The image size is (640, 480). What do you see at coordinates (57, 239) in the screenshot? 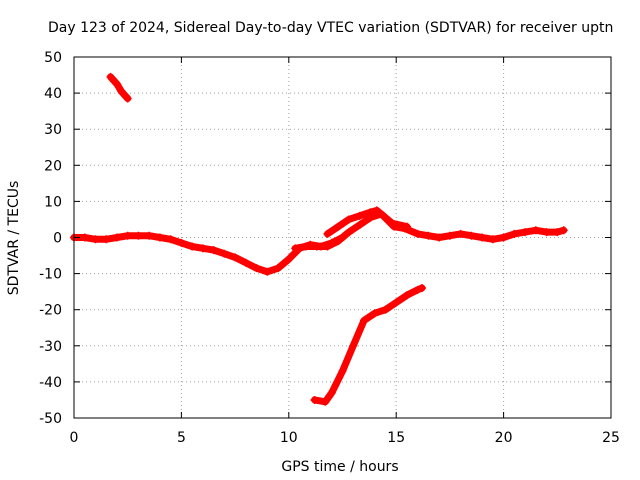
I see `y-tick-label: 0` at bounding box center [57, 239].